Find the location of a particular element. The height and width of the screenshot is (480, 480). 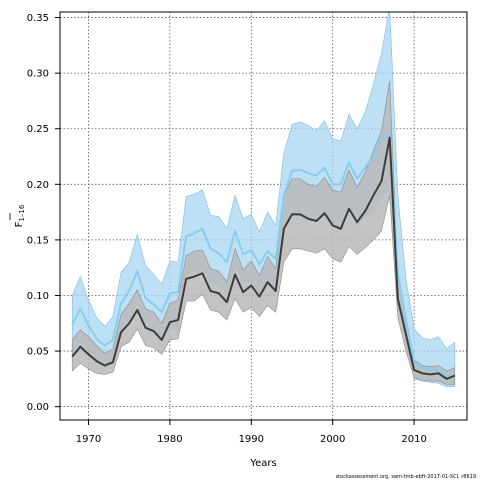

y-tick-label: 0.20 is located at coordinates (38, 185).